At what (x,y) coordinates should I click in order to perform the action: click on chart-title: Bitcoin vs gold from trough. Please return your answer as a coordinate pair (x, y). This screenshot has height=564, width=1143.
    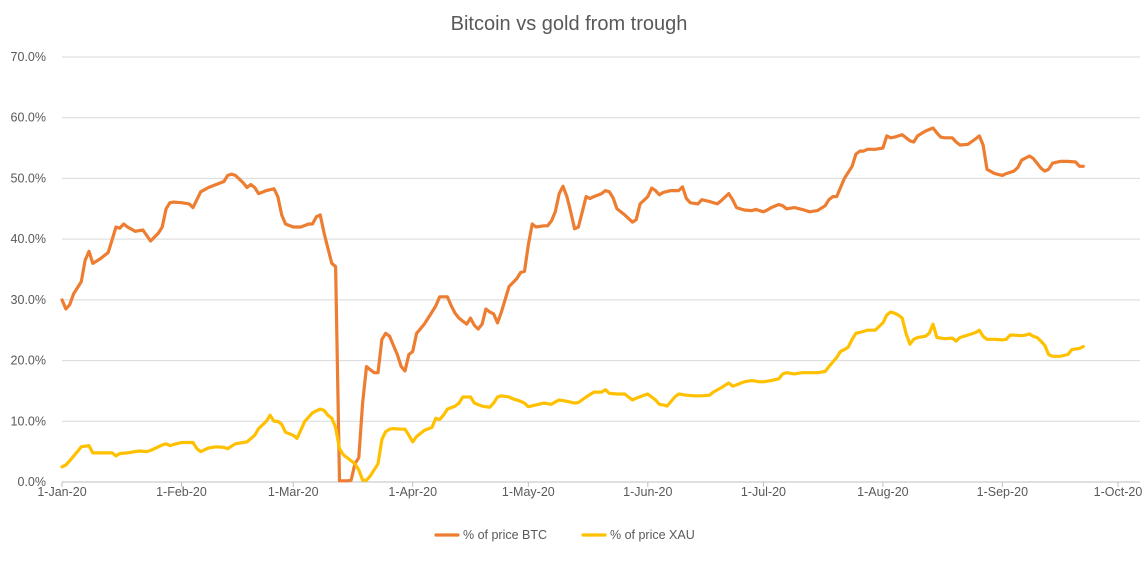
    Looking at the image, I should click on (569, 24).